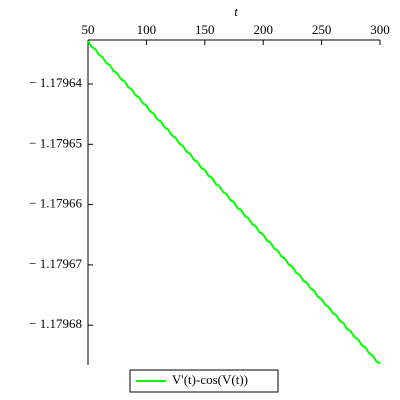  I want to click on x-tick-label: 100, so click(147, 29).